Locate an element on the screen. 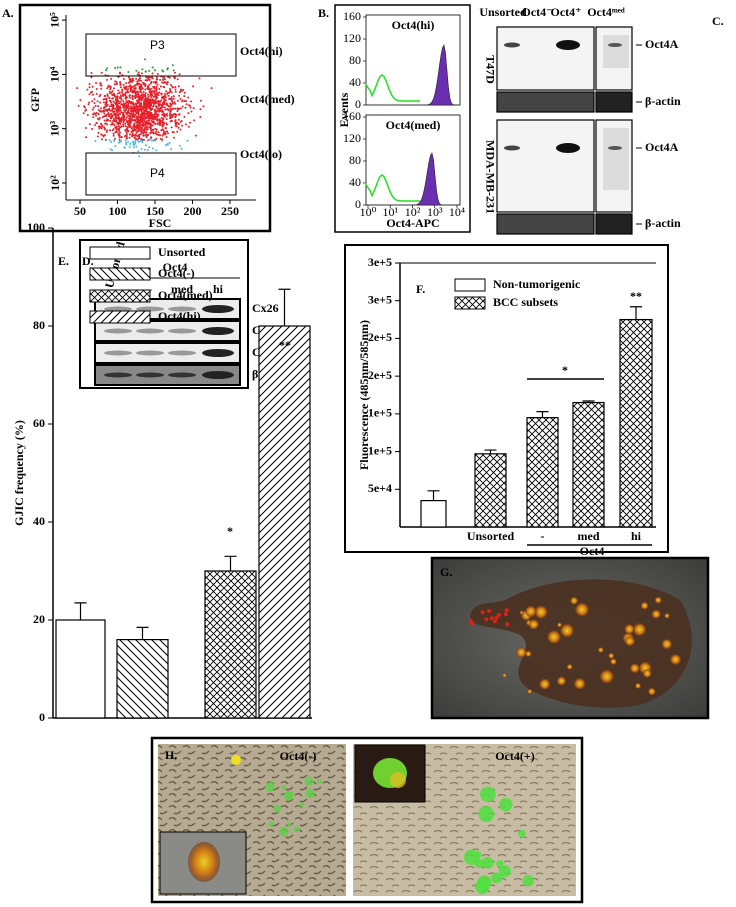 The height and width of the screenshot is (907, 736). column-label: Oct4ᵐᵉᵈ is located at coordinates (606, 12).